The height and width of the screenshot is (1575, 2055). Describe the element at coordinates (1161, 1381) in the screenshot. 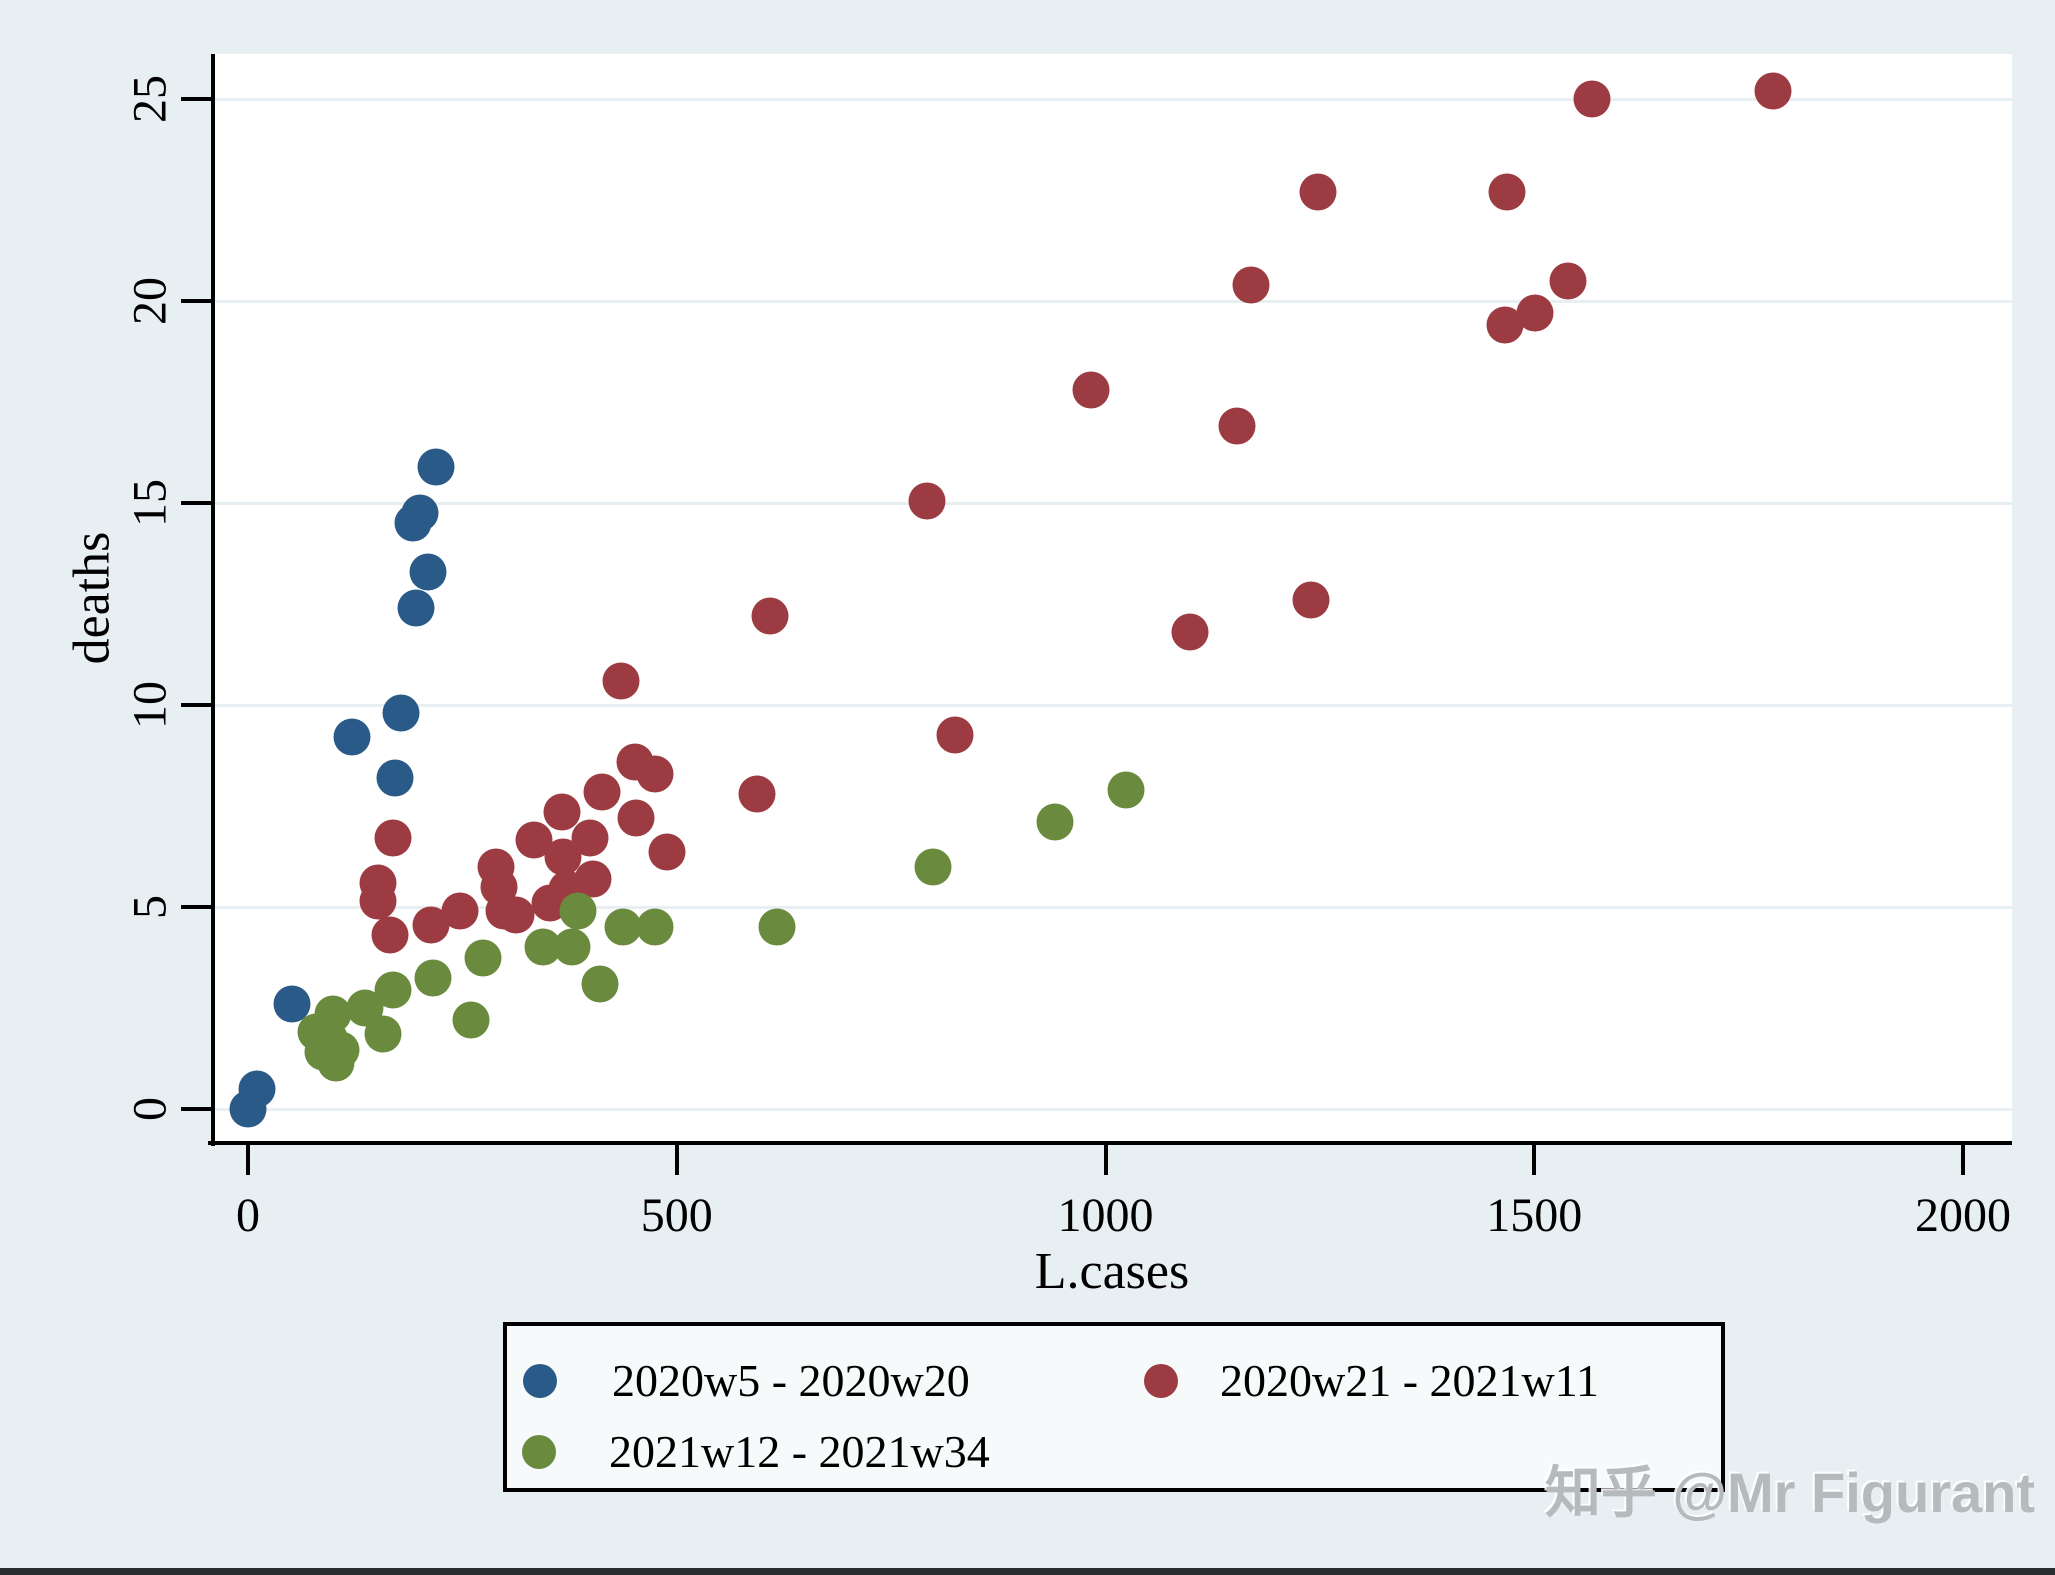

I see `legend-marker-series2` at that location.